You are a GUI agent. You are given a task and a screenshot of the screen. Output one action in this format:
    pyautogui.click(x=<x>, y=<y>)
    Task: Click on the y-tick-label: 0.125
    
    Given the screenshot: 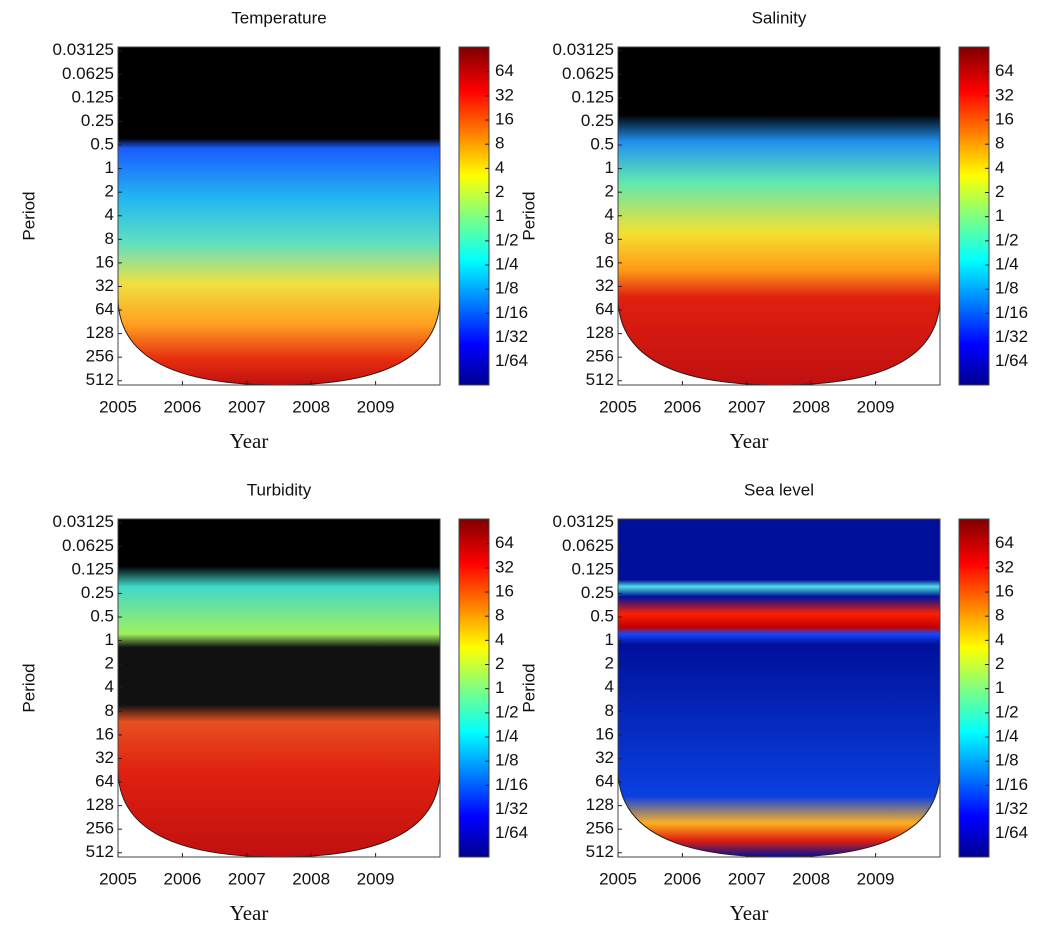 What is the action you would take?
    pyautogui.click(x=592, y=96)
    